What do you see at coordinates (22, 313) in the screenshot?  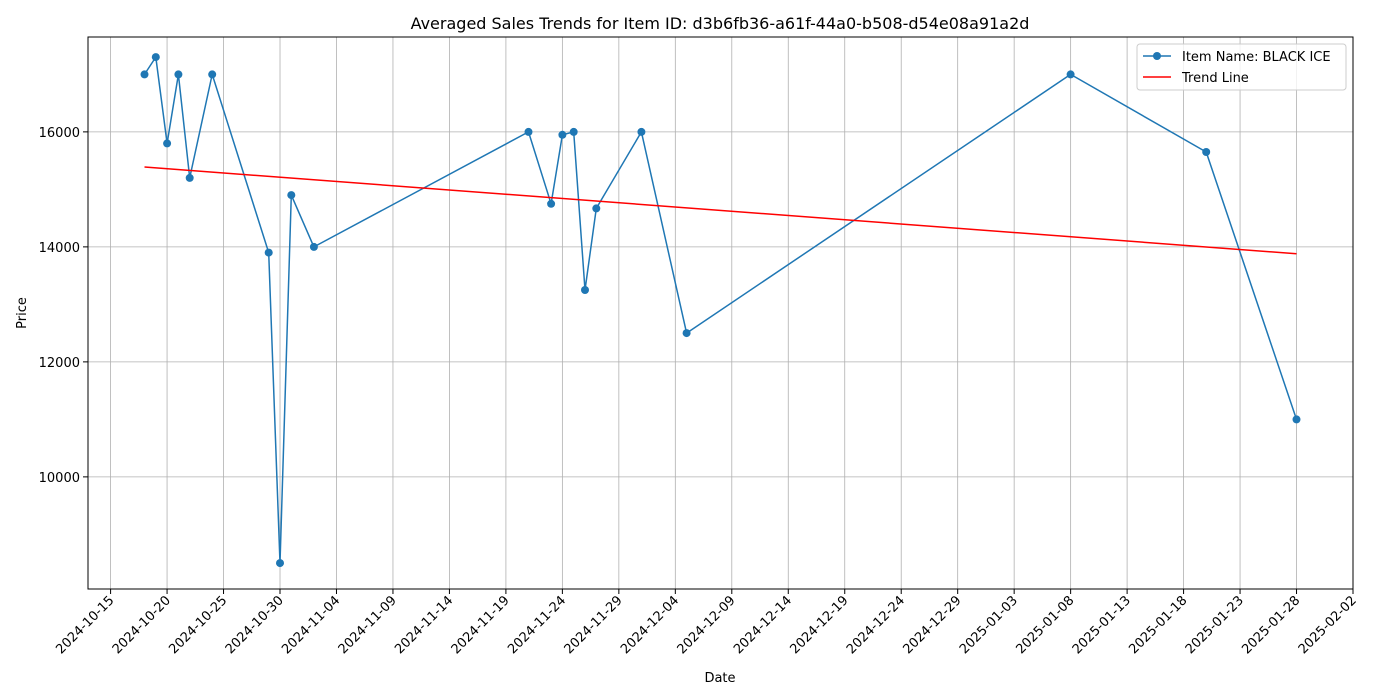 I see `y-axis-title: Price` at bounding box center [22, 313].